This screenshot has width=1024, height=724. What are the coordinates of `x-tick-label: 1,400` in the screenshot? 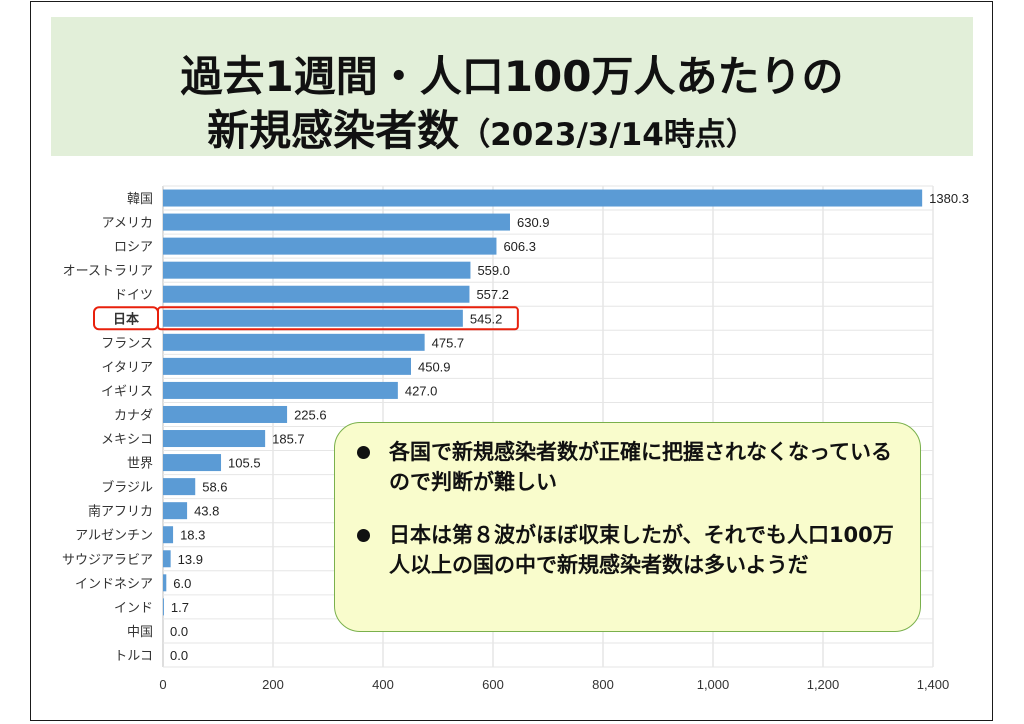 It's located at (933, 684).